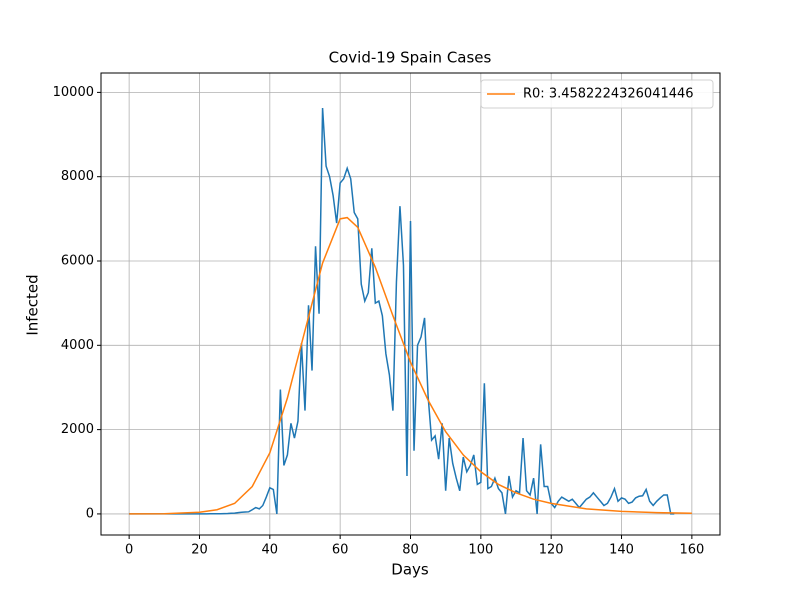 The height and width of the screenshot is (600, 800). I want to click on legend-box, so click(597, 94).